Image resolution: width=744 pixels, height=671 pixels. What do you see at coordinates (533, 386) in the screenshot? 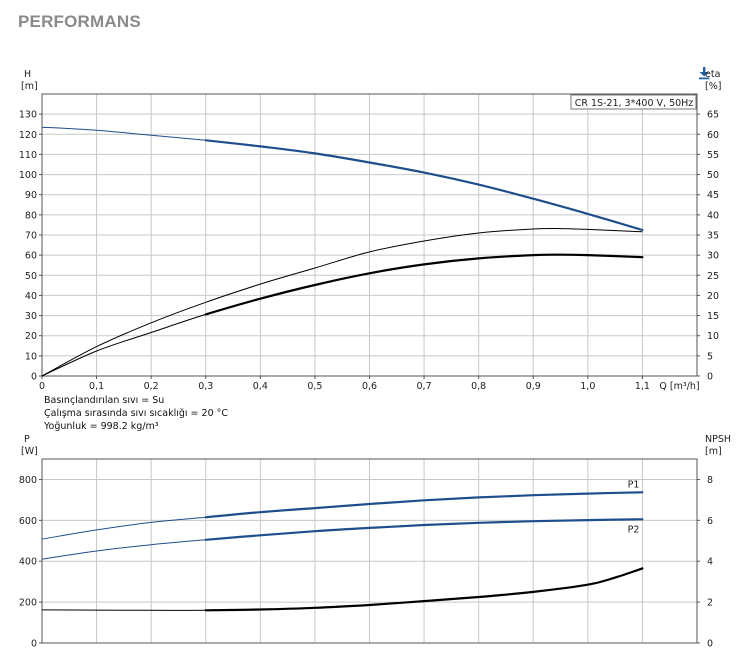
I see `x-tick-label: 0,9` at bounding box center [533, 386].